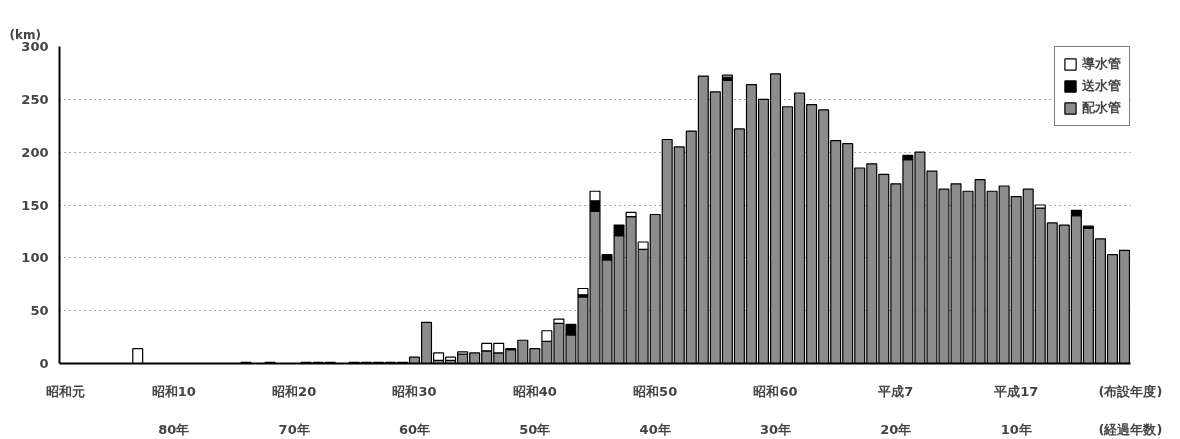 This screenshot has height=439, width=1180. Describe the element at coordinates (39, 311) in the screenshot. I see `y-tick-label: 50` at that location.